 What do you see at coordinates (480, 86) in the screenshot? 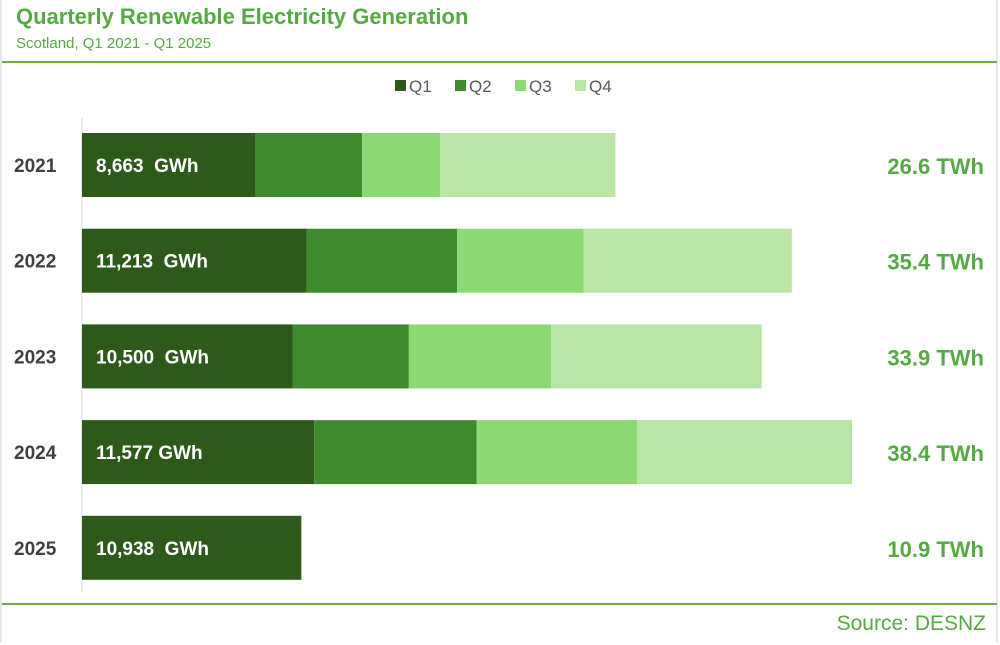
I see `legend-label-q2: Q2` at bounding box center [480, 86].